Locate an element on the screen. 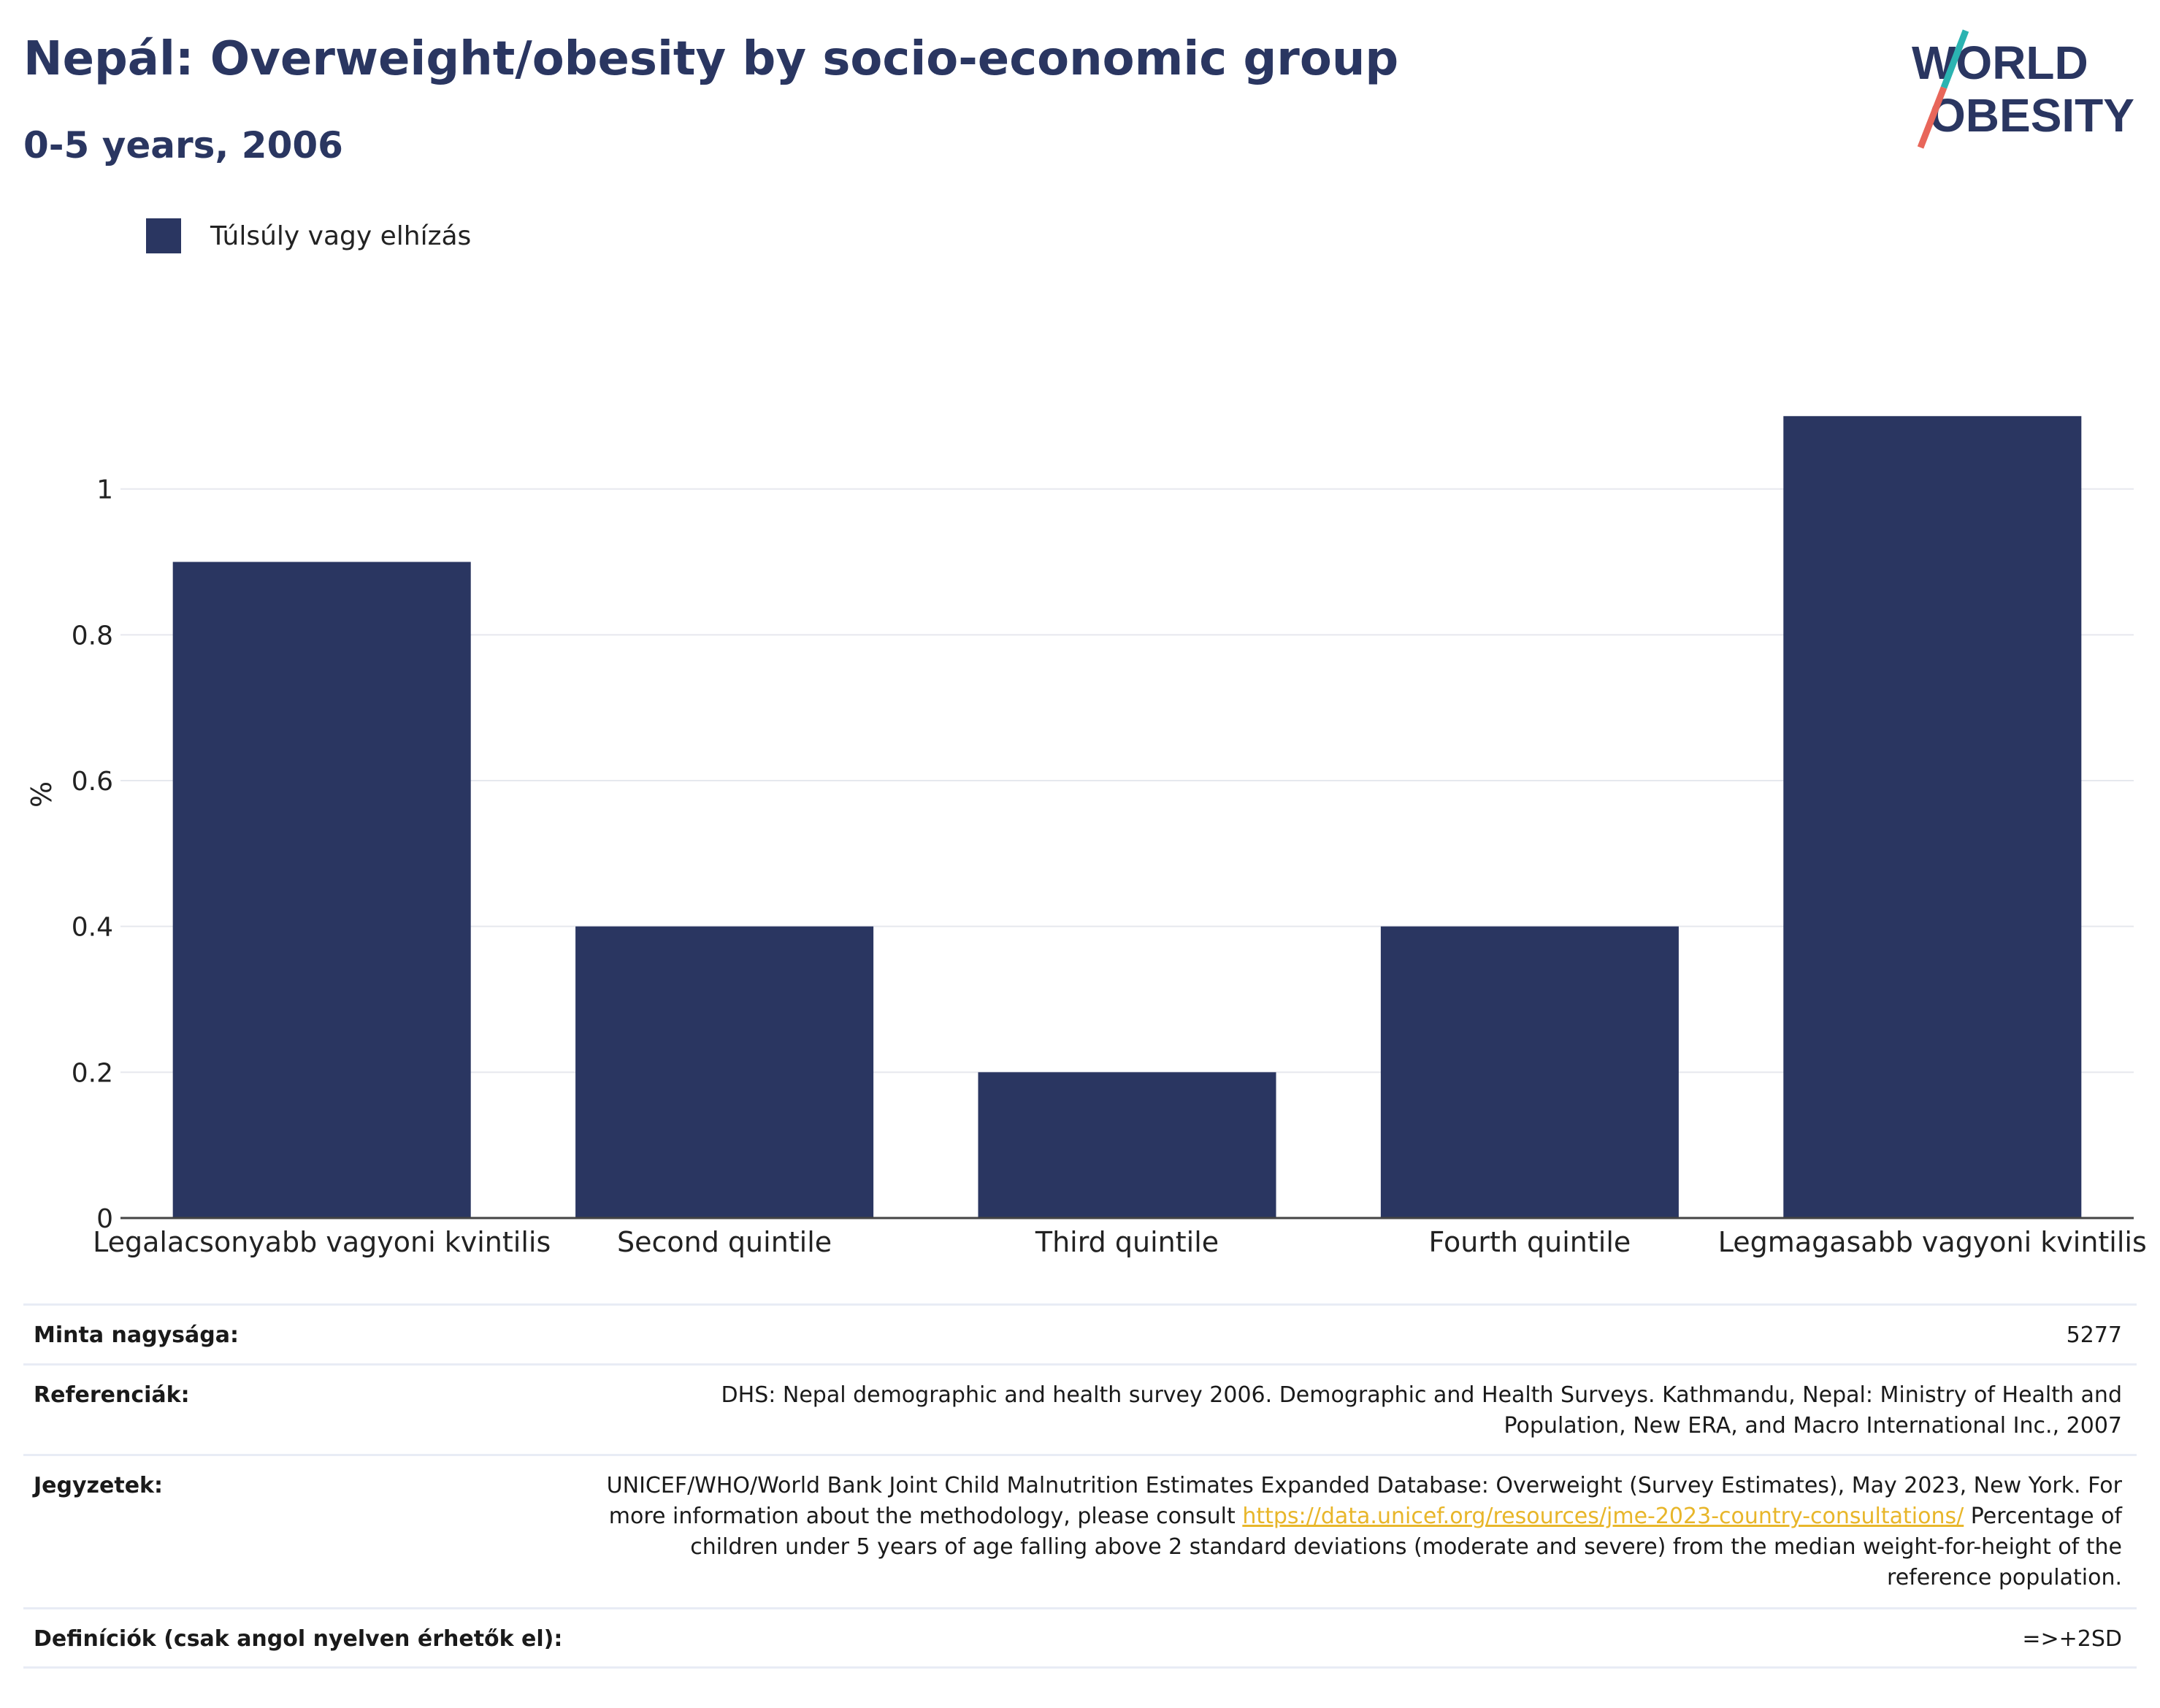 Image resolution: width=2160 pixels, height=1708 pixels. y-tick-label: 1 is located at coordinates (104, 490).